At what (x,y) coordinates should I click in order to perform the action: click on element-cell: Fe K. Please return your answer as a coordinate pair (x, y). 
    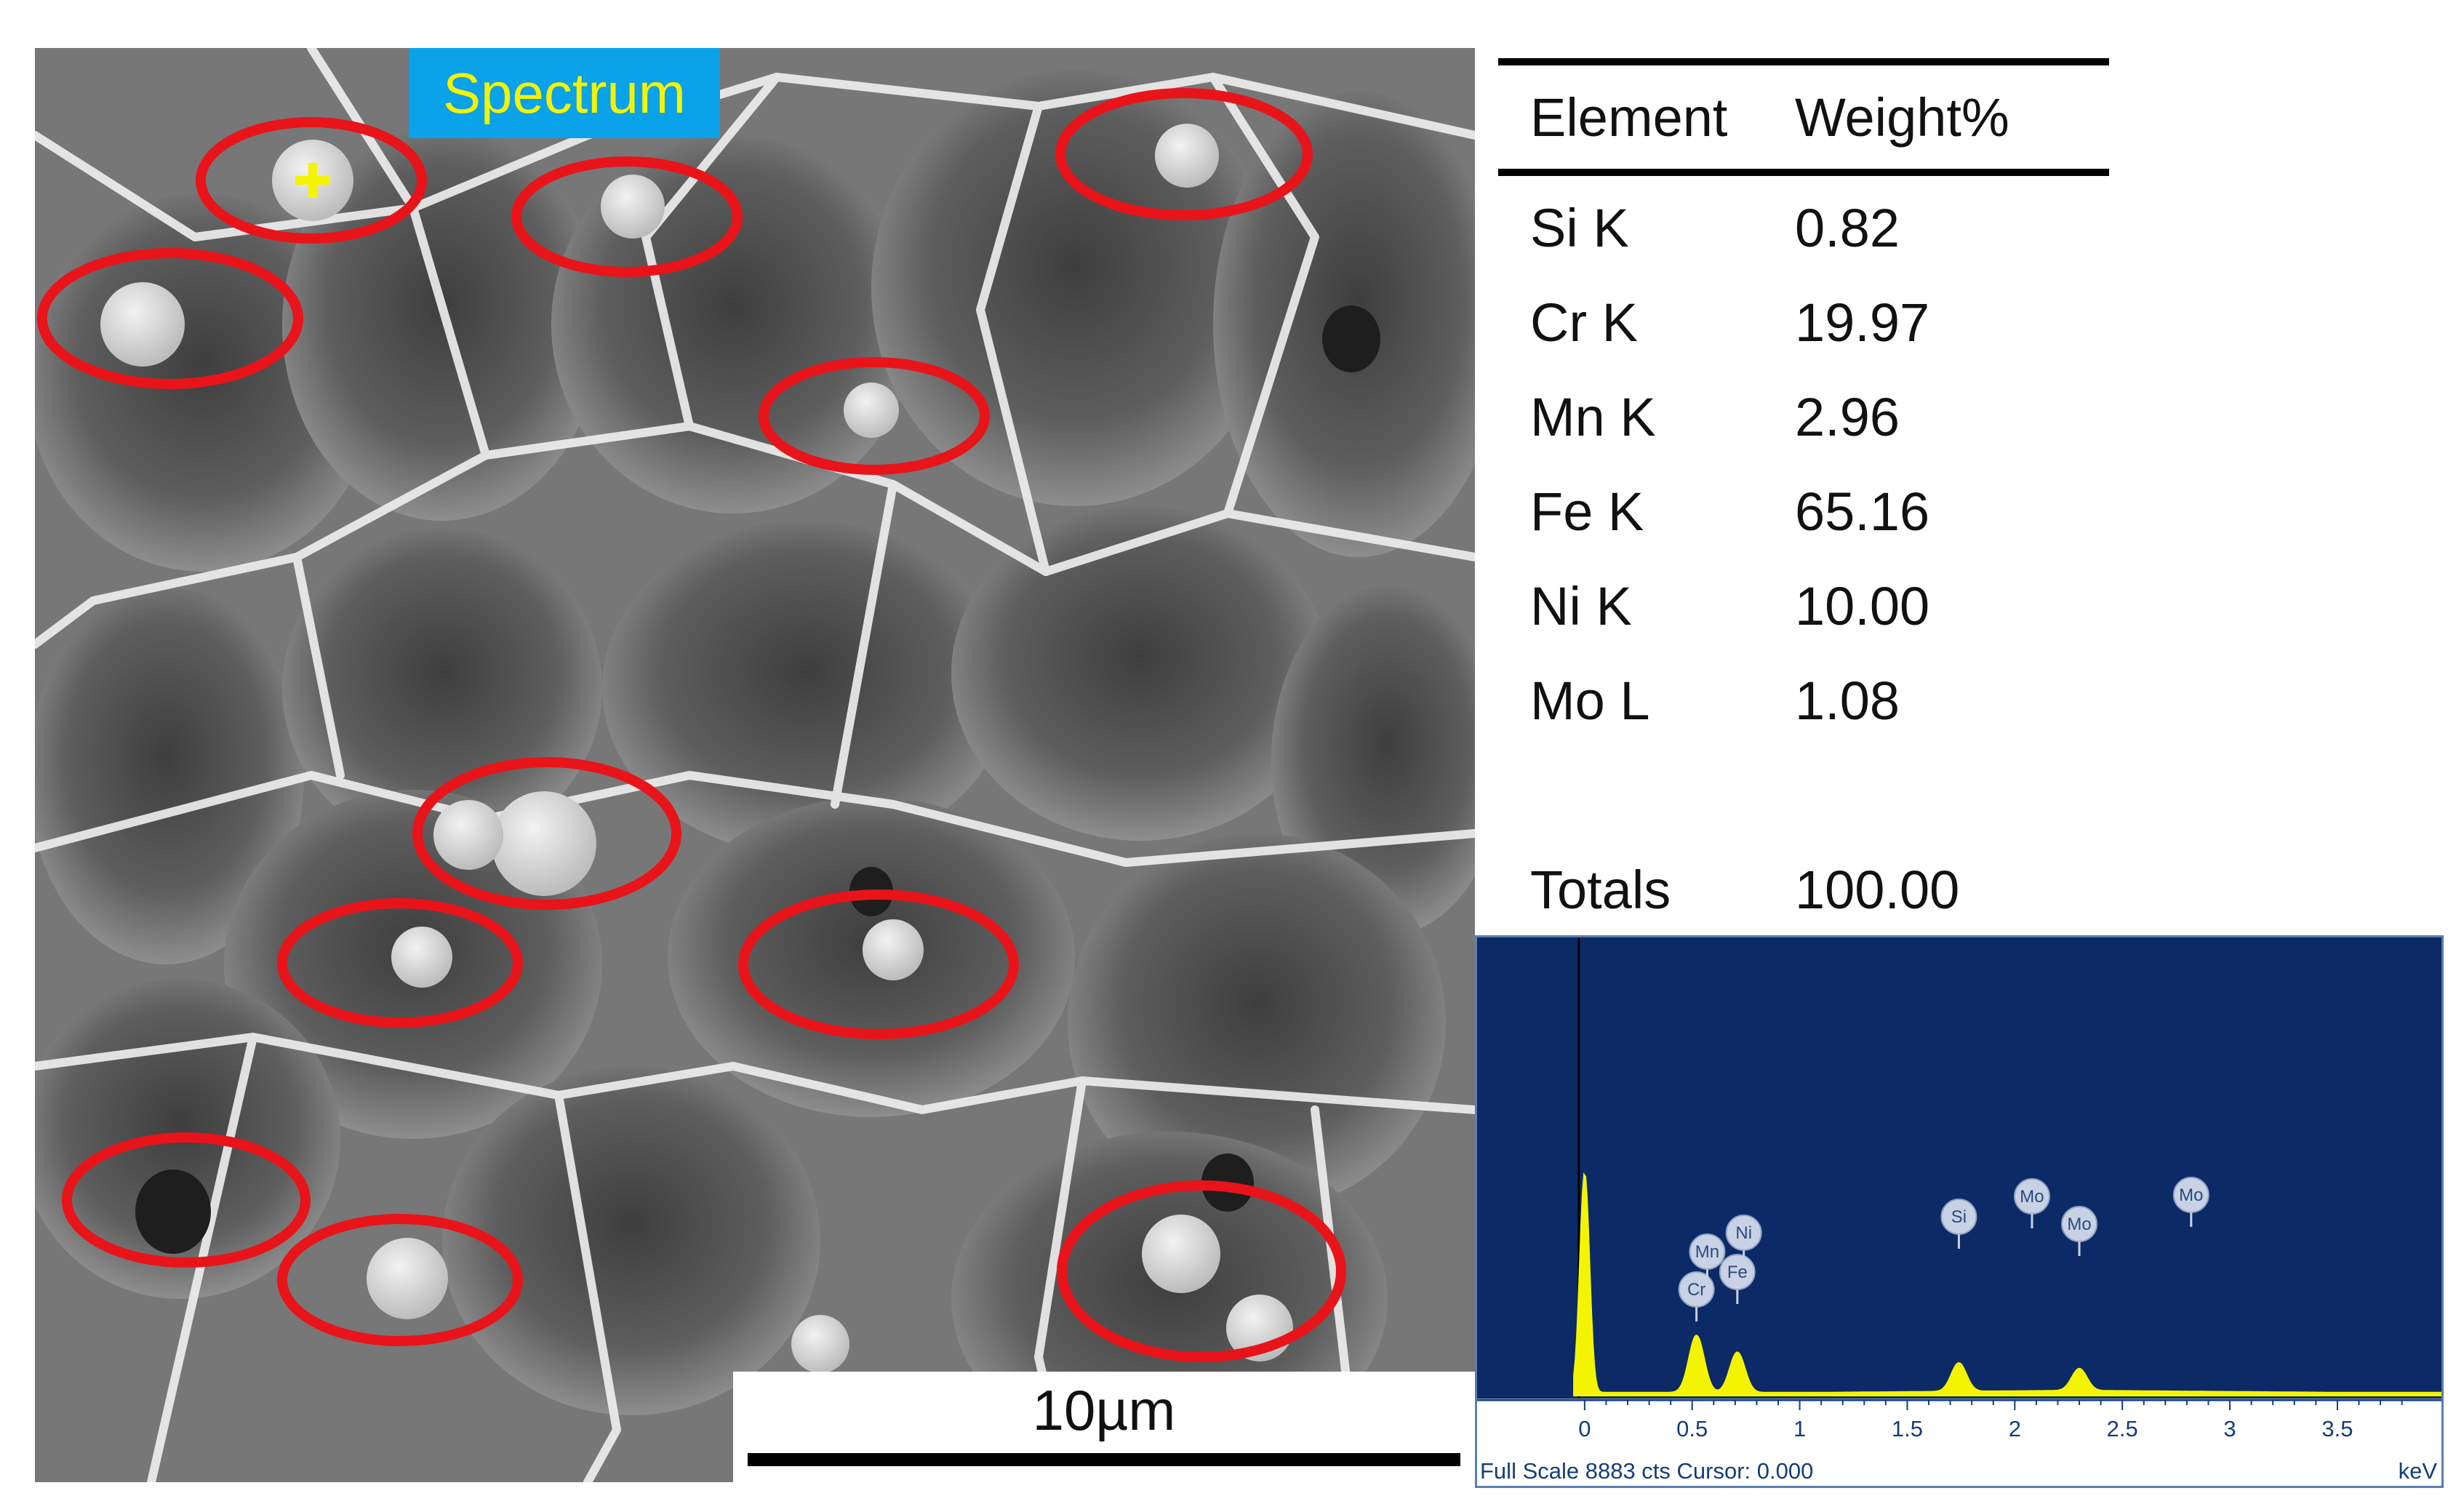
    Looking at the image, I should click on (1587, 511).